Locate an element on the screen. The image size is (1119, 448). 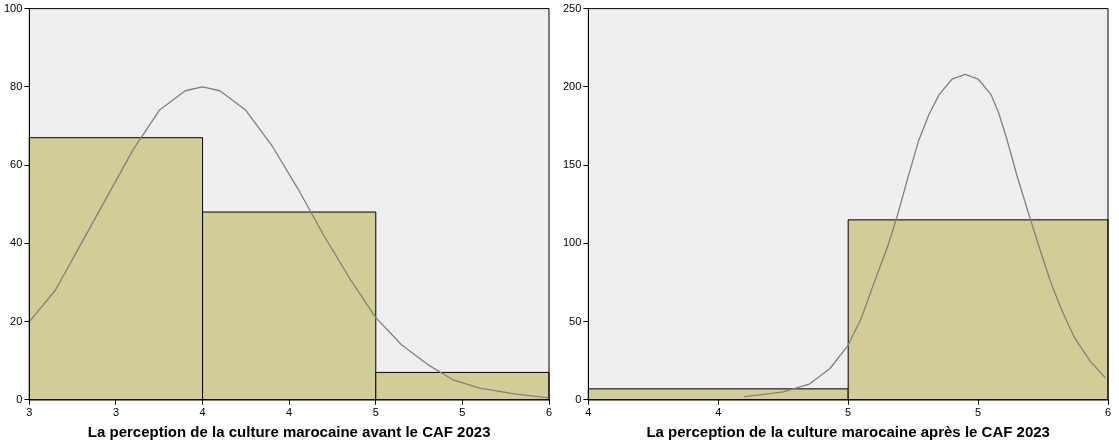
y-tick-label: 20 is located at coordinates (16, 320).